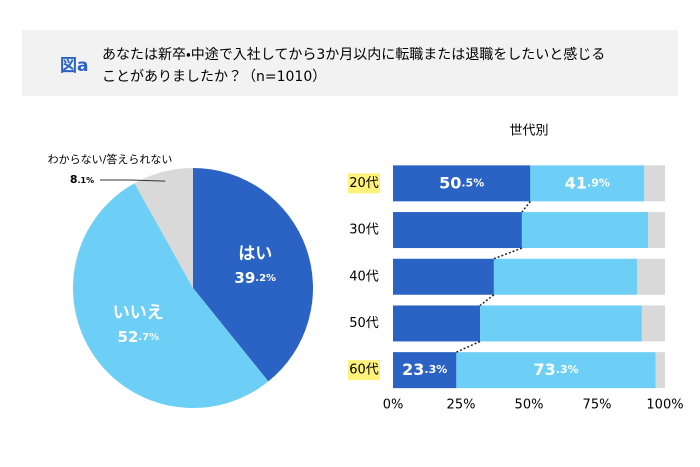 The height and width of the screenshot is (467, 700). I want to click on slice-value-label: 52.7%, so click(138, 336).